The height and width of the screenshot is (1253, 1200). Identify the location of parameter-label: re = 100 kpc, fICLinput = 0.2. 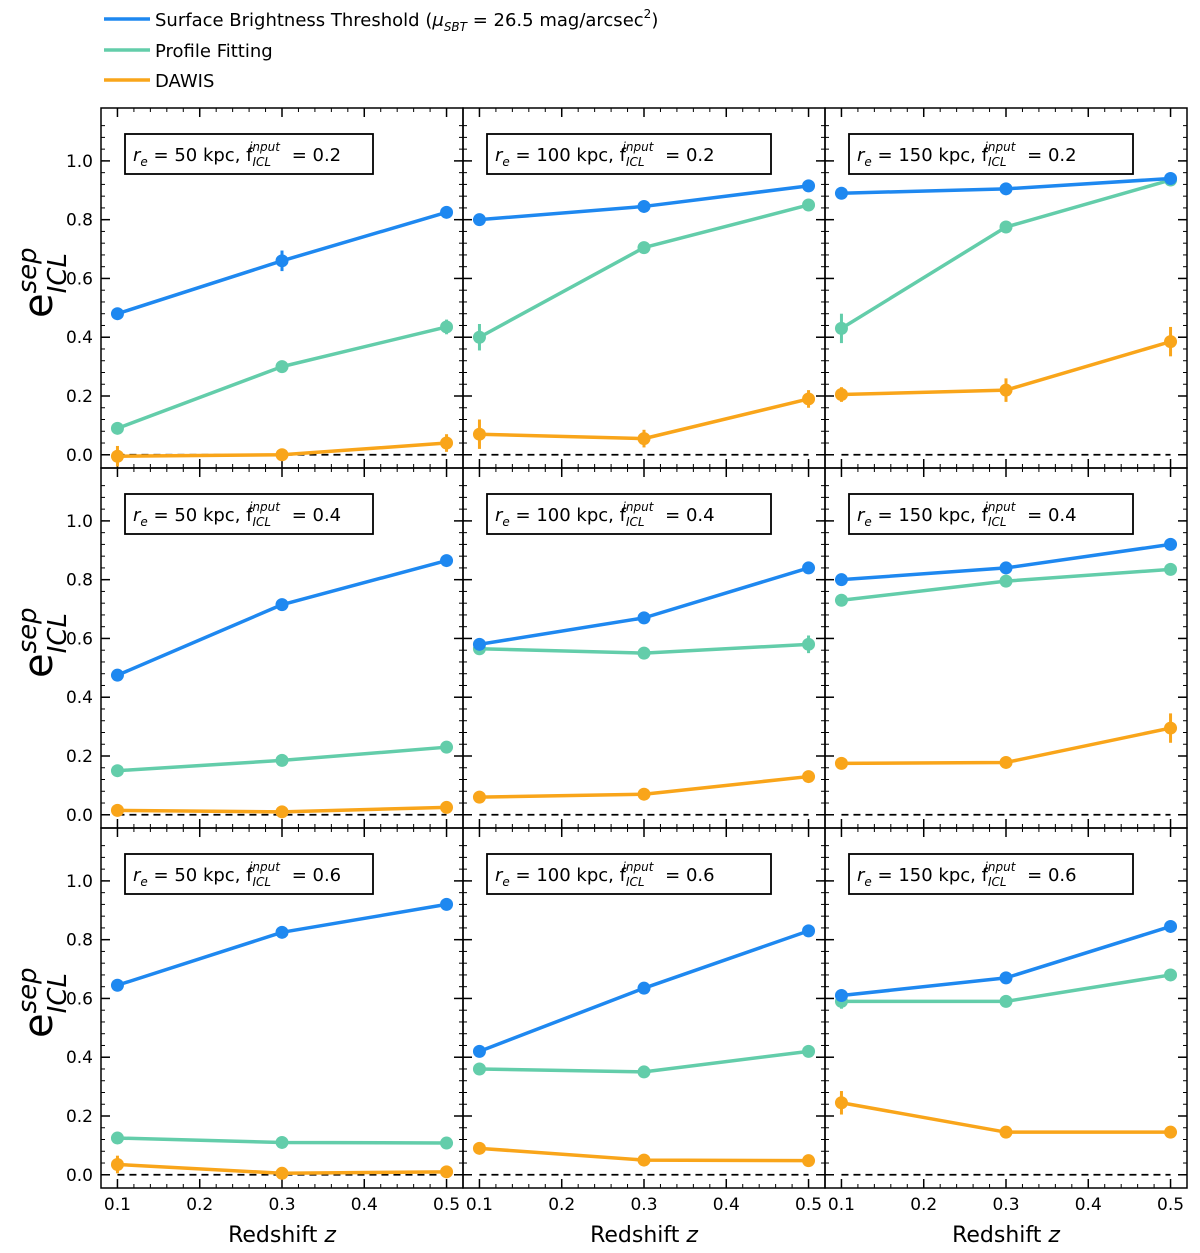
(605, 154).